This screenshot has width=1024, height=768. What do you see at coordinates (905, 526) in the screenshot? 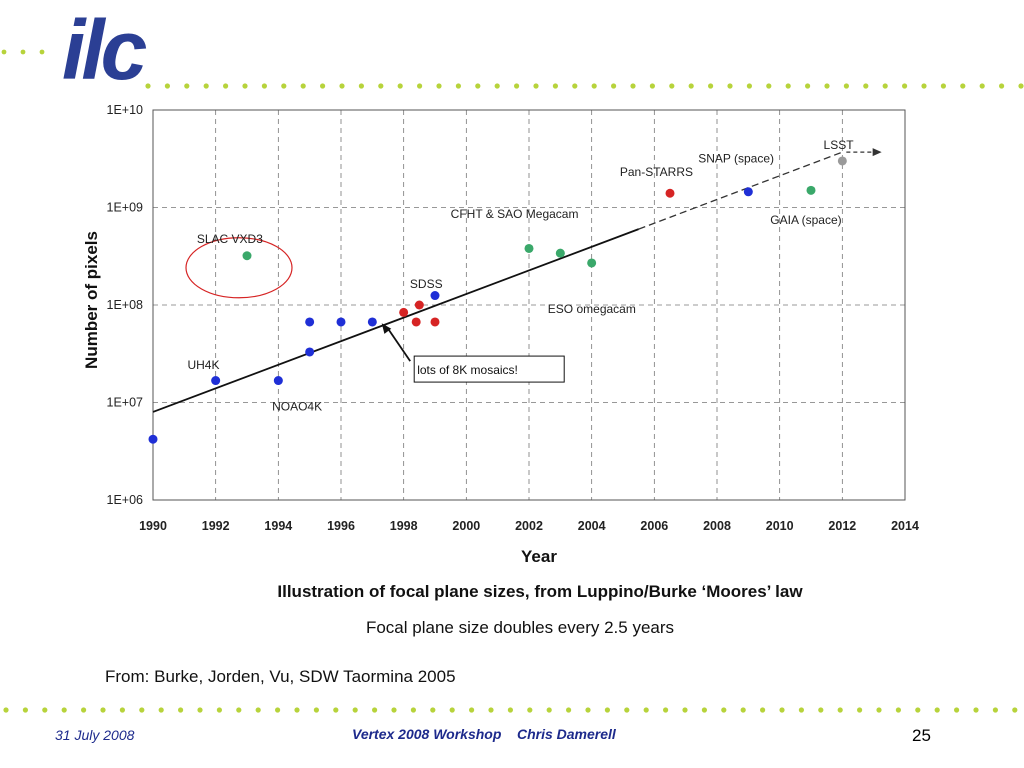
I see `x-tick-label: 2014` at bounding box center [905, 526].